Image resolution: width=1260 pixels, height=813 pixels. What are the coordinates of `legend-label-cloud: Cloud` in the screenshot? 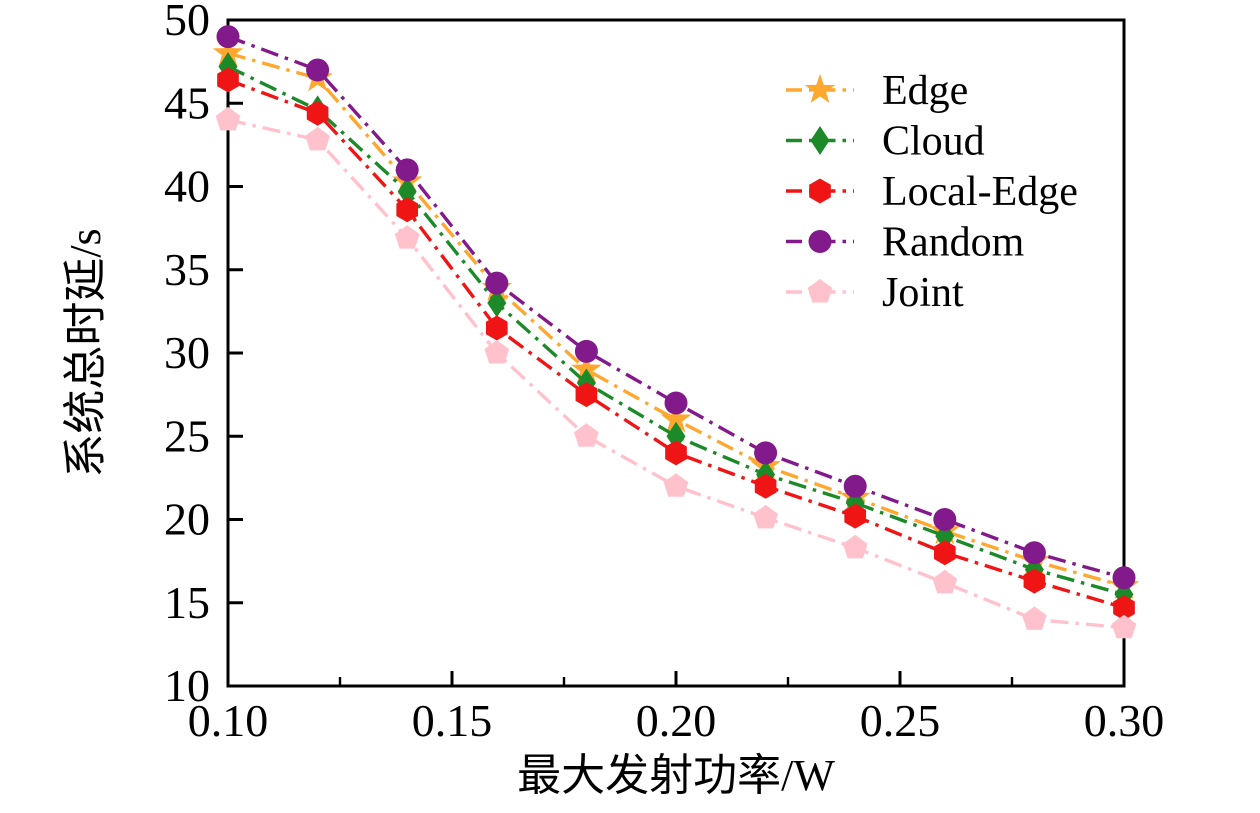 It's located at (933, 142).